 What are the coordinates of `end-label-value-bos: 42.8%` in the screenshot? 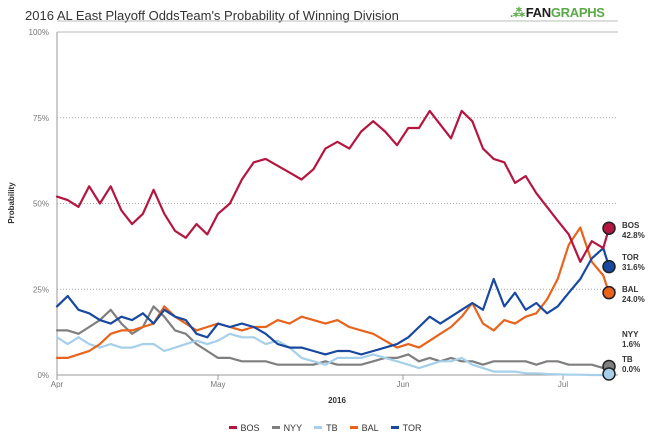 It's located at (633, 235).